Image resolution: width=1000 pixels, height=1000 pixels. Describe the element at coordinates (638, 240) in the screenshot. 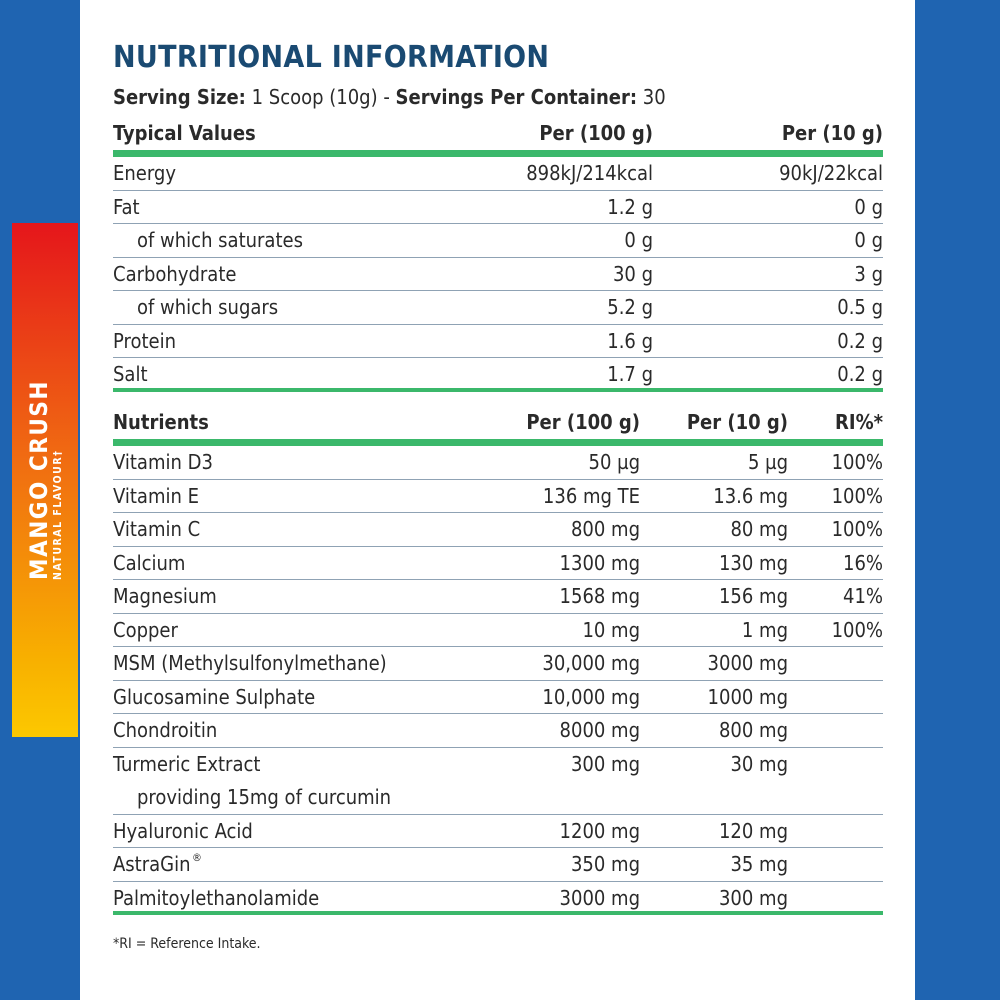

I see `value-per-100g: 0 g` at that location.